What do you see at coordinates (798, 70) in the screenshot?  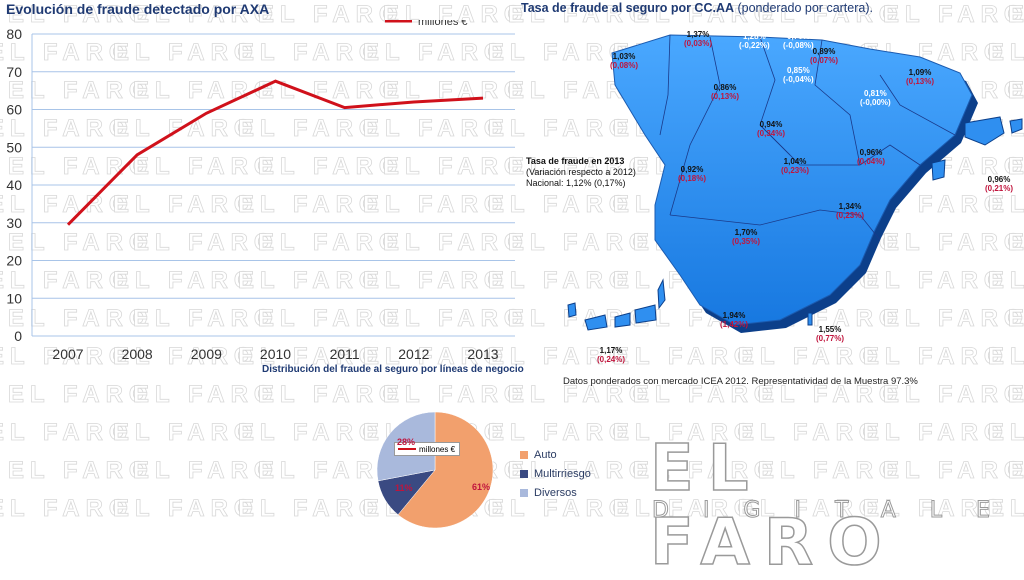 I see `region-pct: 0,85%` at bounding box center [798, 70].